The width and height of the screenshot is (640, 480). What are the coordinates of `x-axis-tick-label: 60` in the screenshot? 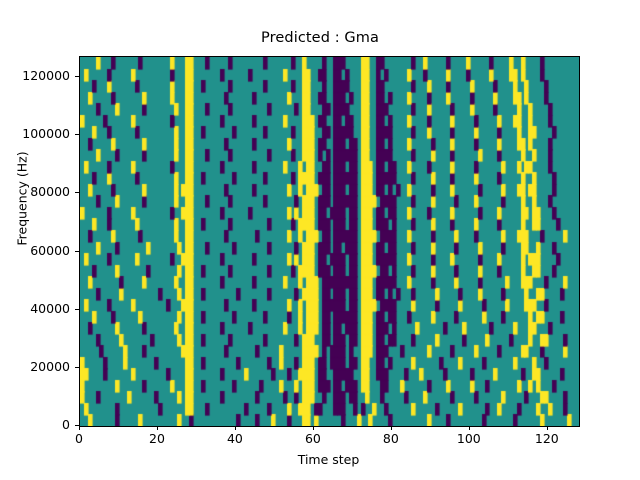 It's located at (312, 438).